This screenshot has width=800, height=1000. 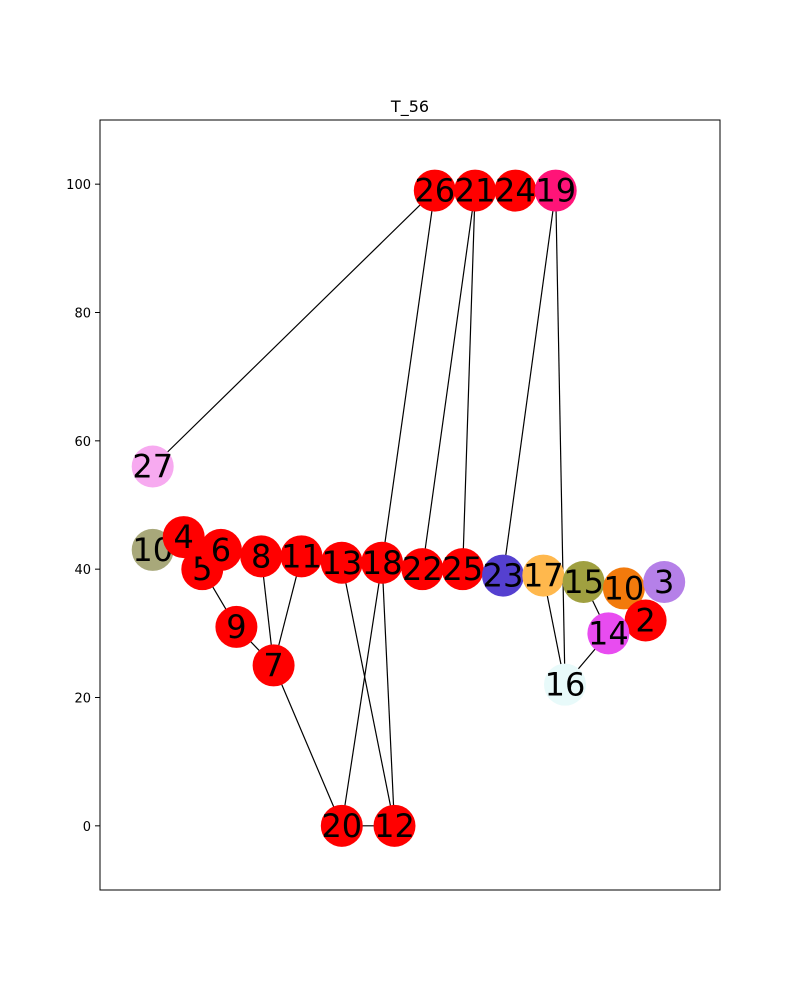 I want to click on graph-node: 6, so click(x=220, y=549).